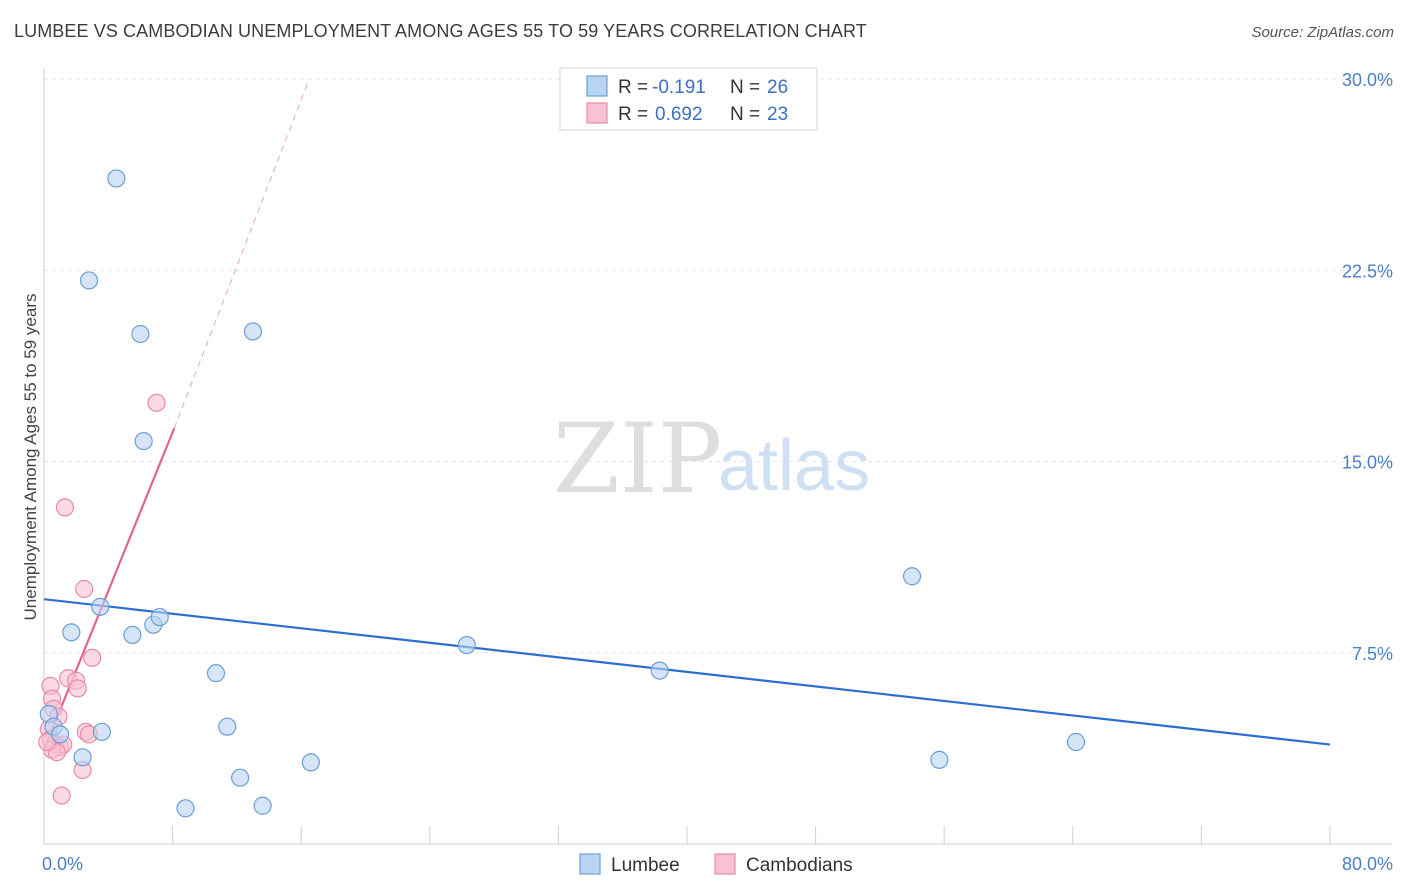  Describe the element at coordinates (62, 864) in the screenshot. I see `x-tick-label-min: 0.0%` at that location.